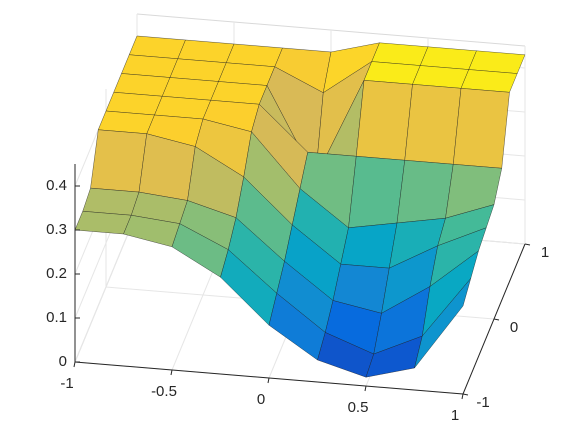 The image size is (581, 436). What do you see at coordinates (455, 415) in the screenshot?
I see `x-tick-label: 1` at bounding box center [455, 415].